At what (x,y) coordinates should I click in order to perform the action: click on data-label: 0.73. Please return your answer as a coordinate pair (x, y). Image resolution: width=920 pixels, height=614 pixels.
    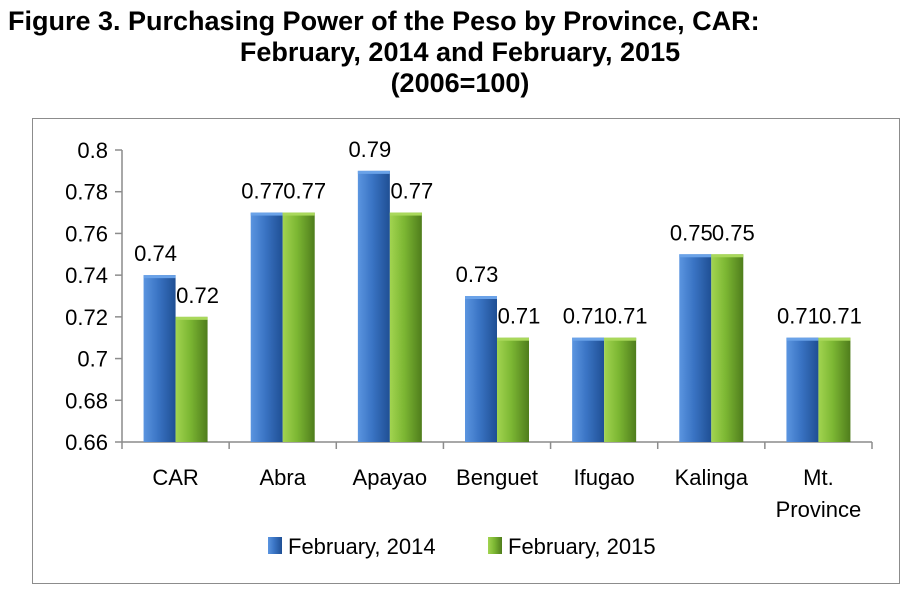
    Looking at the image, I should click on (477, 274).